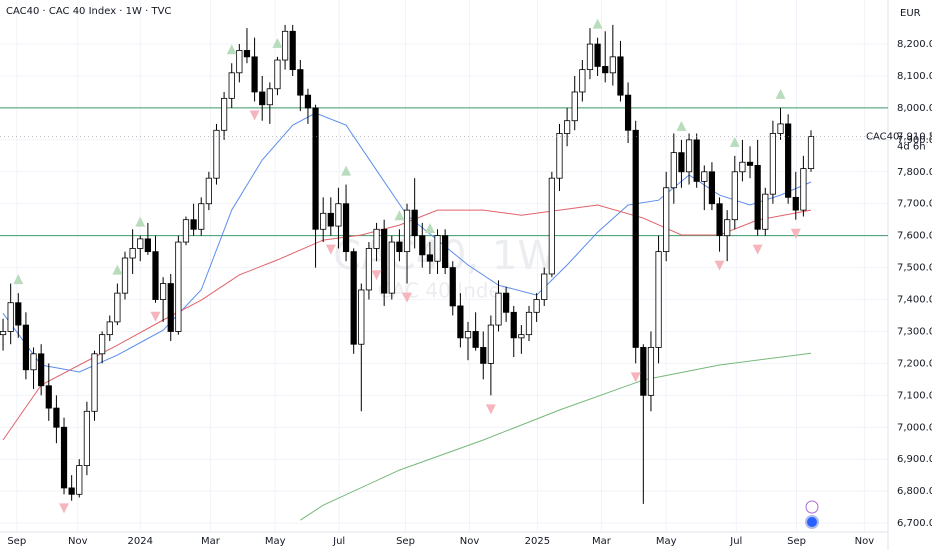  Describe the element at coordinates (910, 13) in the screenshot. I see `currency: EUR` at that location.